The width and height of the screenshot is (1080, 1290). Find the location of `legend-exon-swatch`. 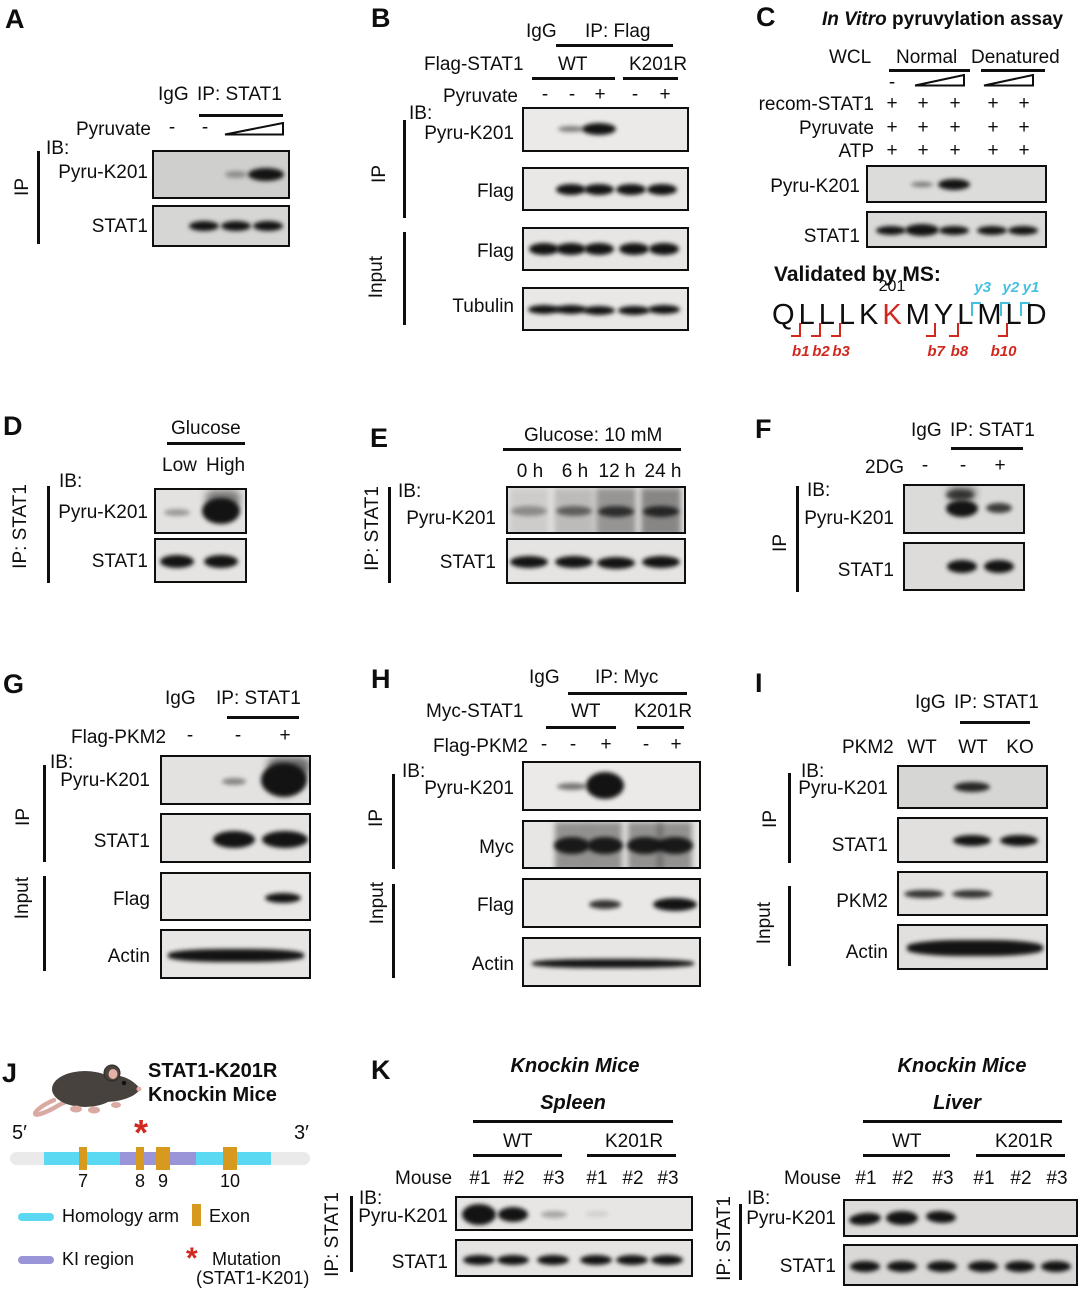

legend-exon-swatch is located at coordinates (196, 1215).